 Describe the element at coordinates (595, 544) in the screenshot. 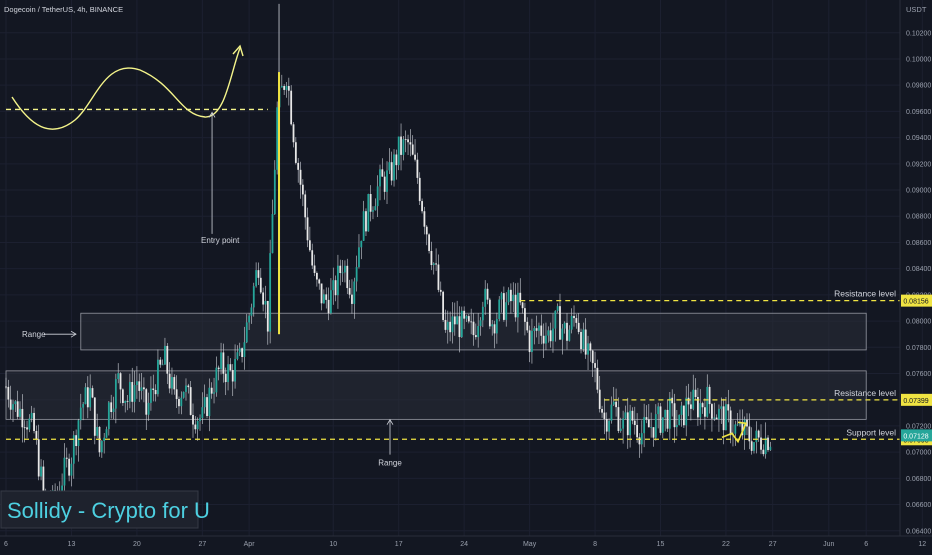

I see `x-tick-label: 8` at that location.